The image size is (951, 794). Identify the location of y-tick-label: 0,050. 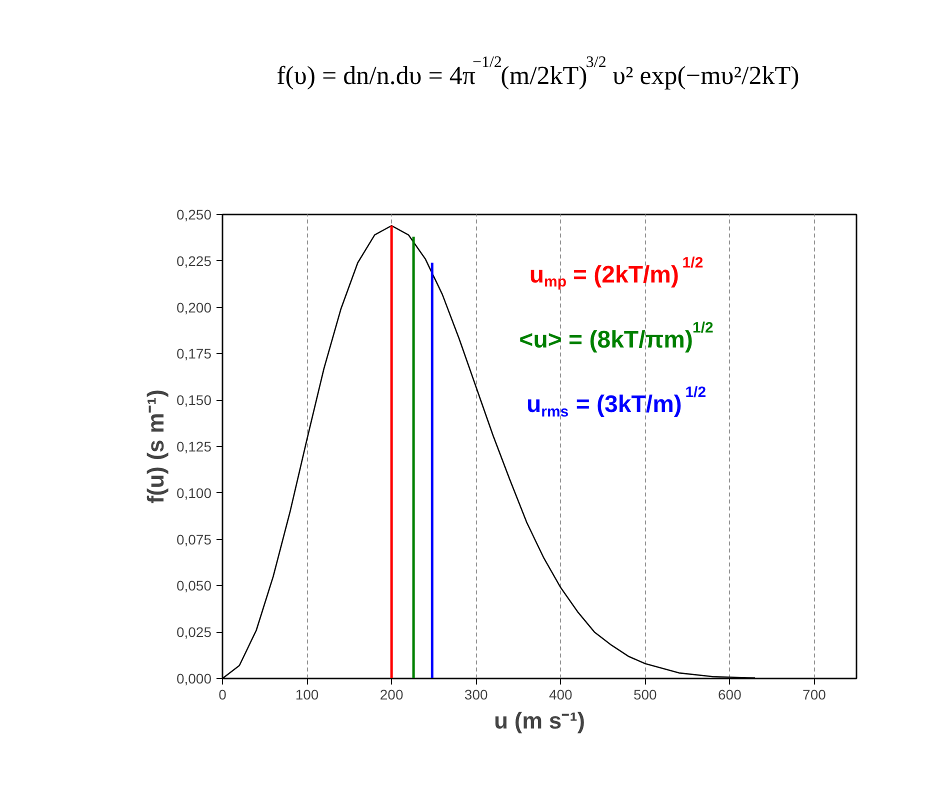
(194, 586).